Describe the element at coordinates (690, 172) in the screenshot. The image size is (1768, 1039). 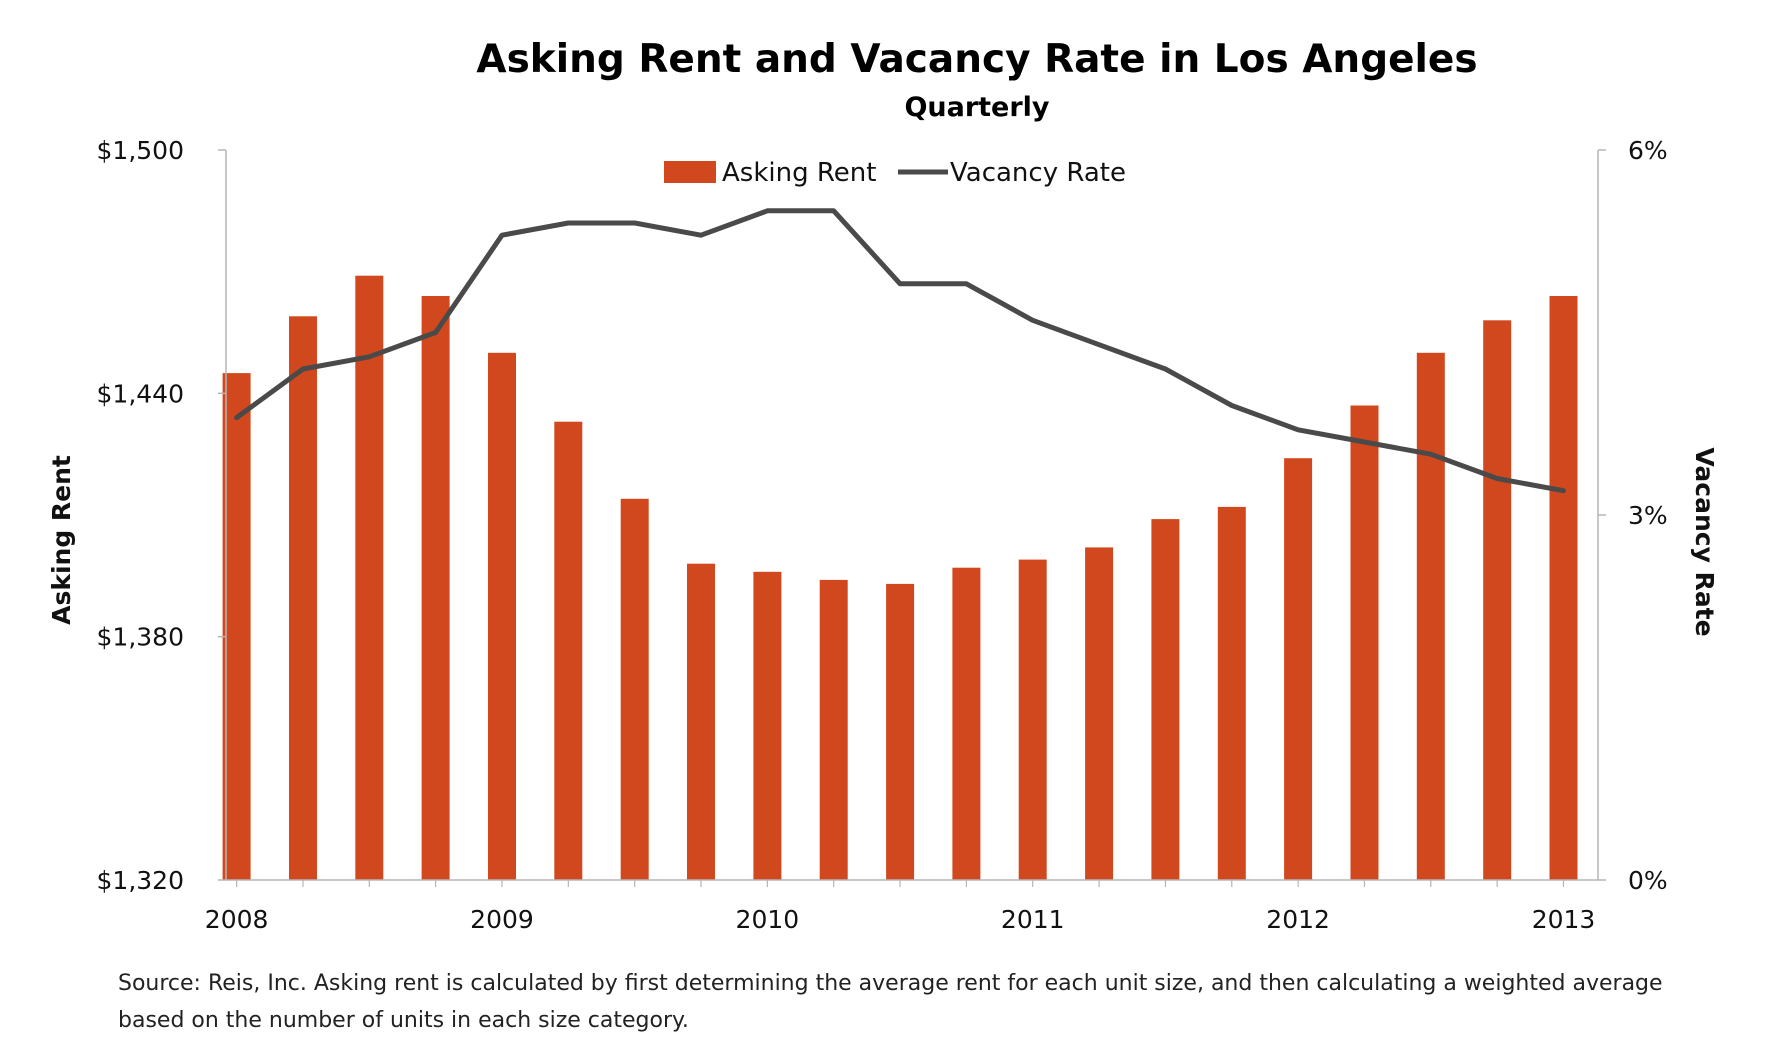
I see `legend-asking-rent-swatch` at that location.